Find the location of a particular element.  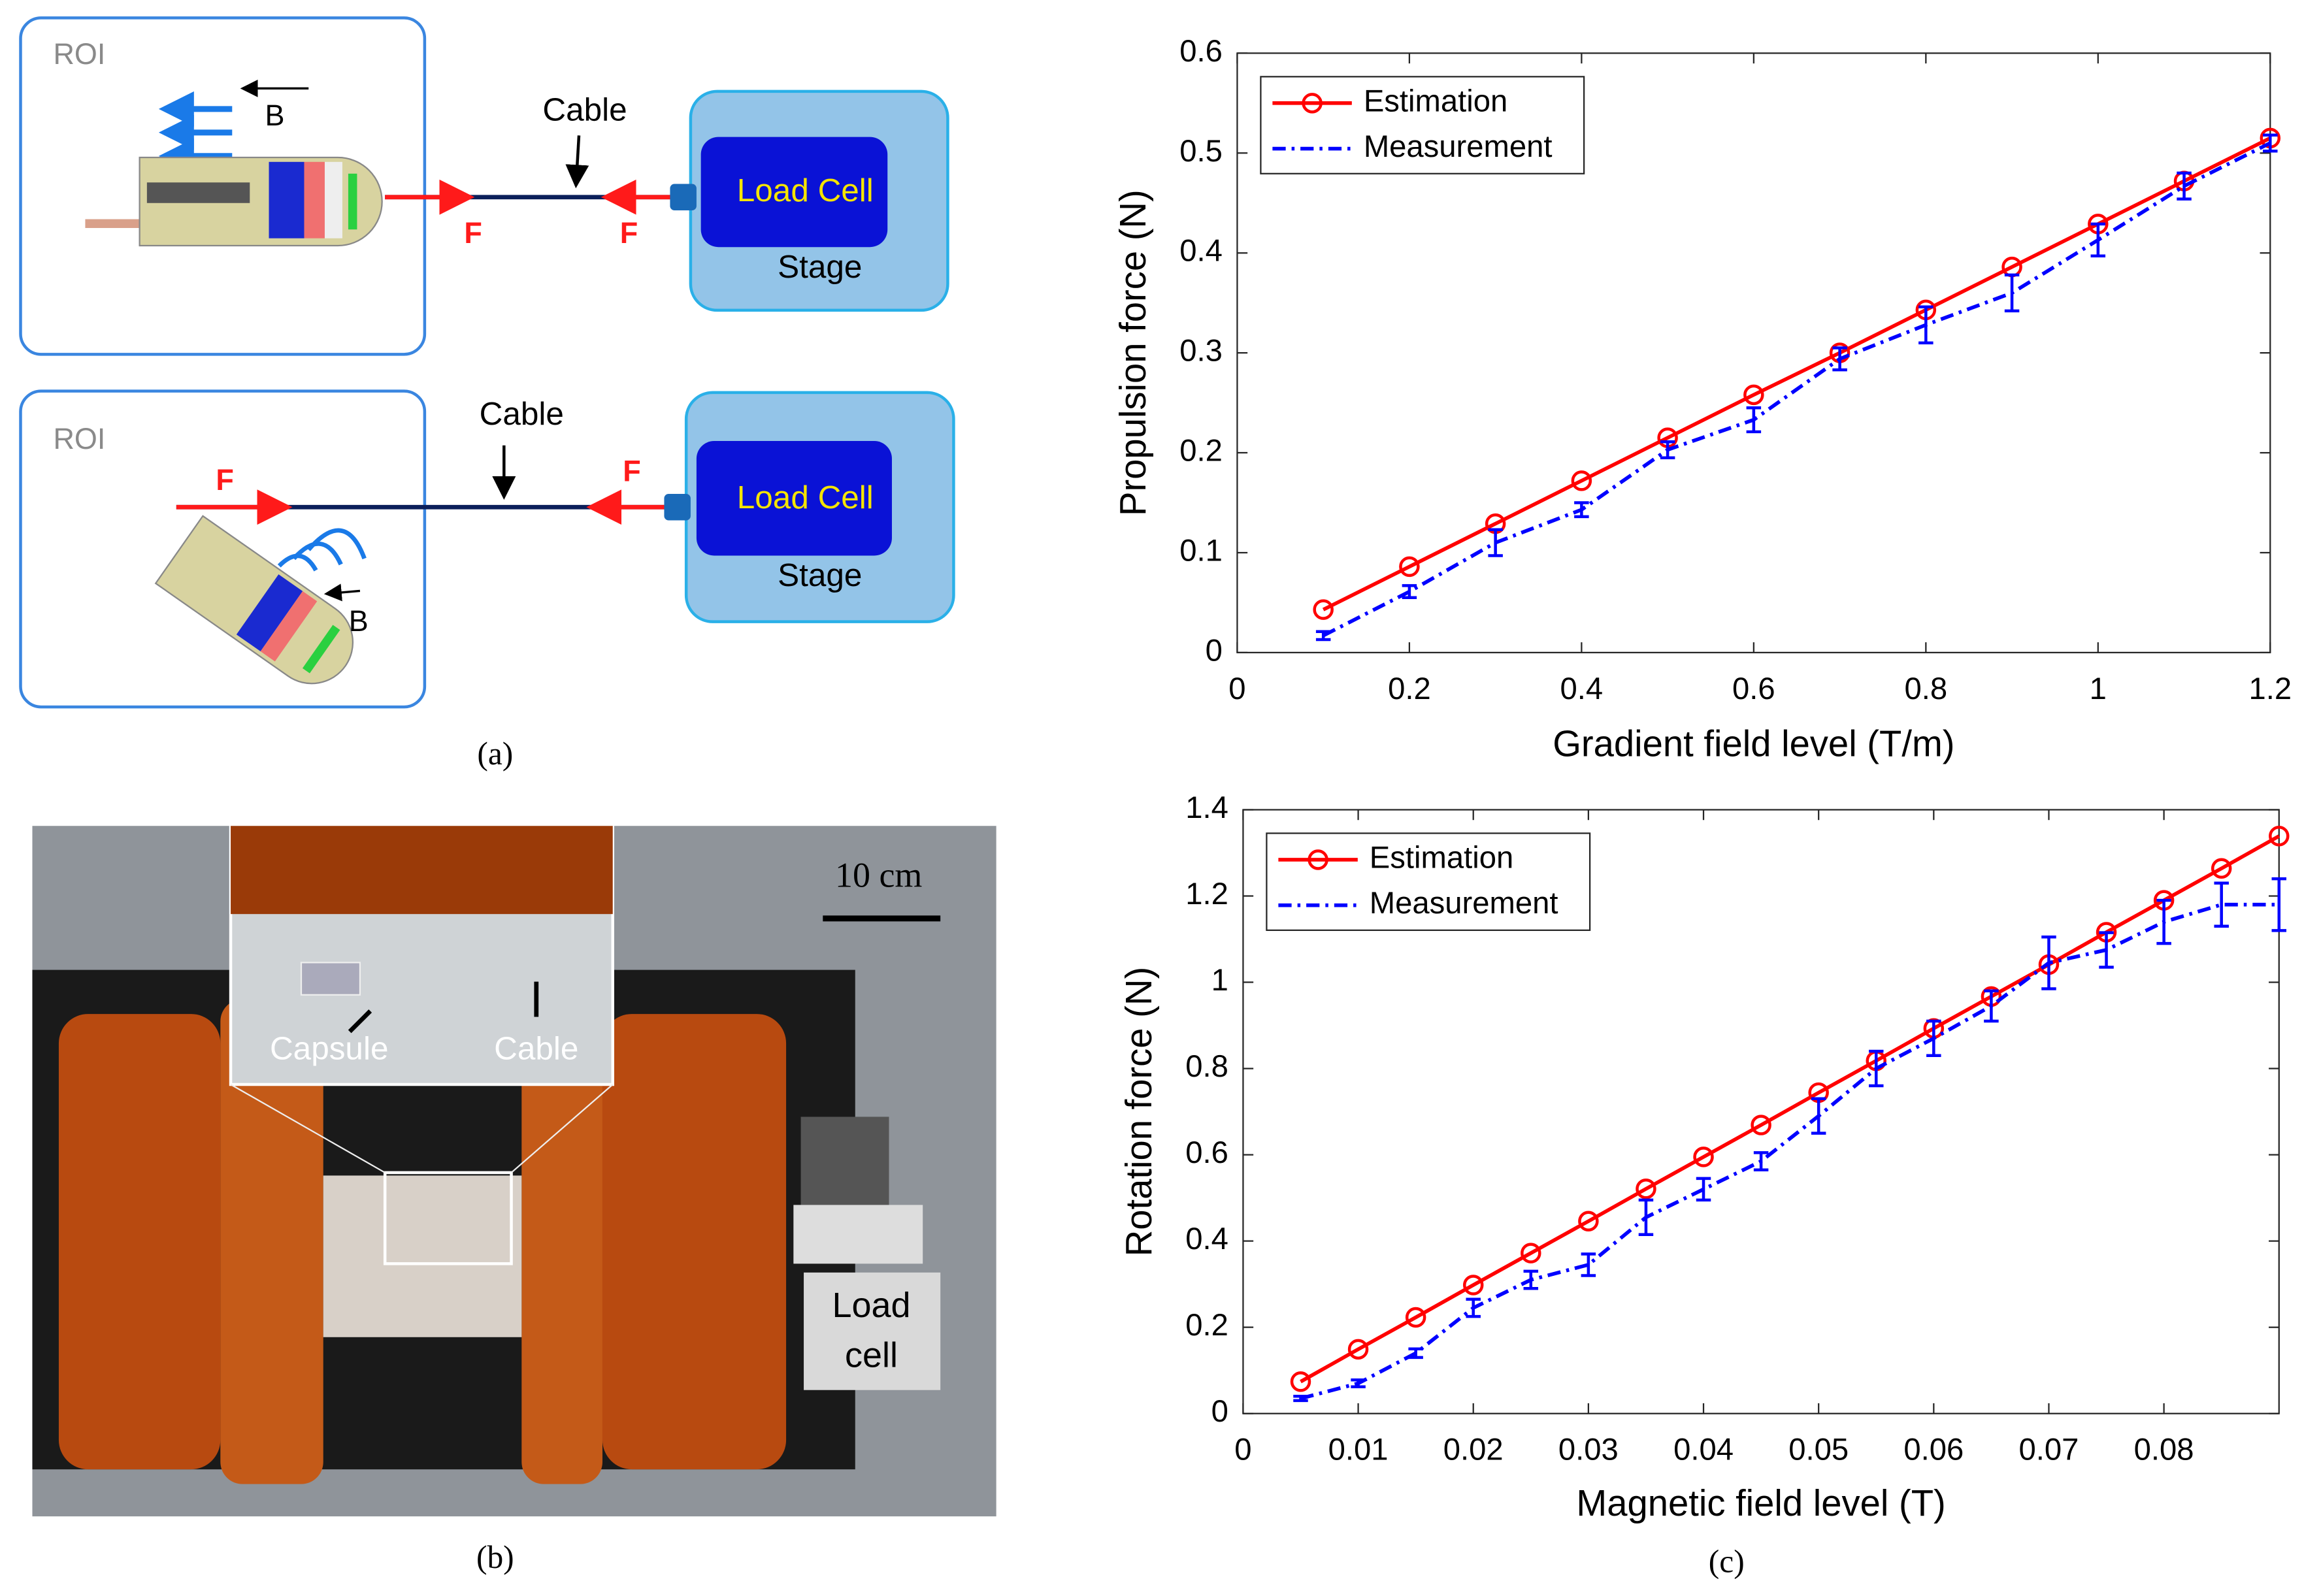

x-tick-label: 0.6 is located at coordinates (1754, 689).